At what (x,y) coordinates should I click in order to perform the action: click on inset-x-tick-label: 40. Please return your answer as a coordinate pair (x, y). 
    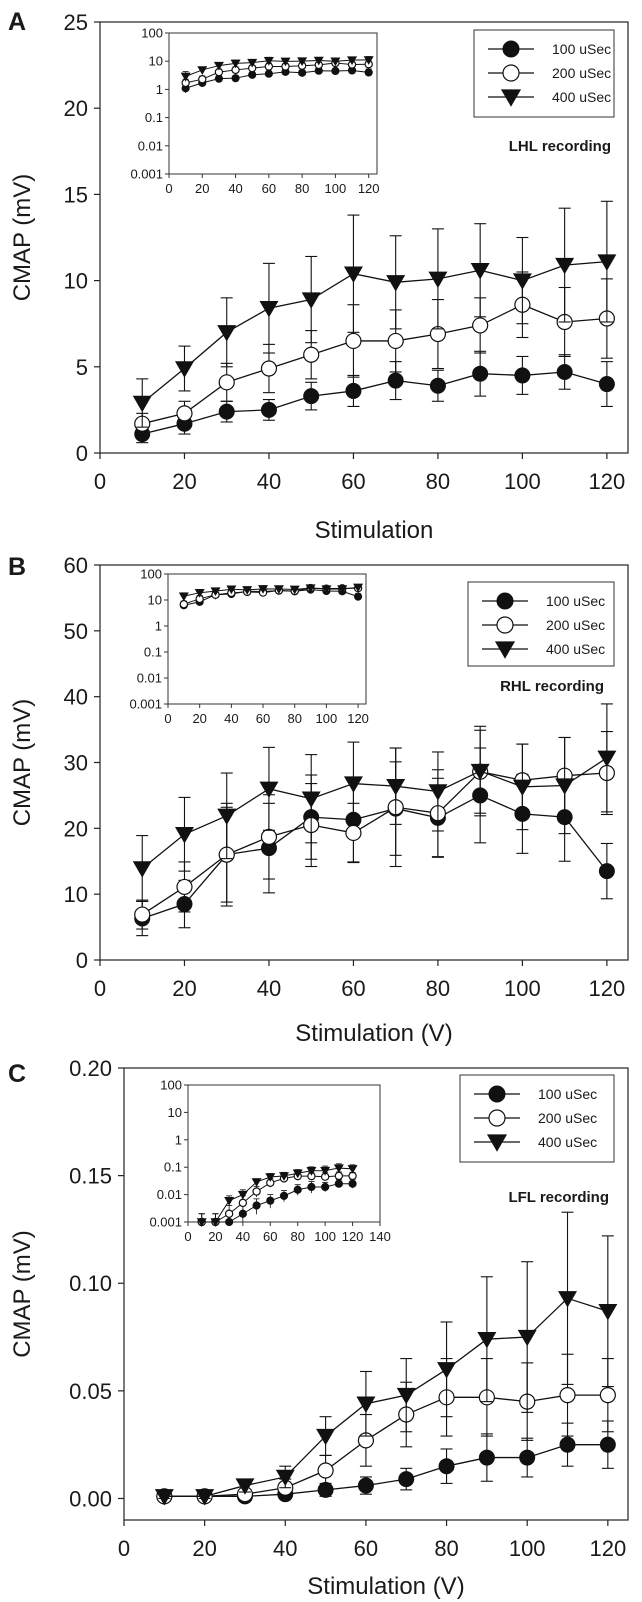
    Looking at the image, I should click on (235, 188).